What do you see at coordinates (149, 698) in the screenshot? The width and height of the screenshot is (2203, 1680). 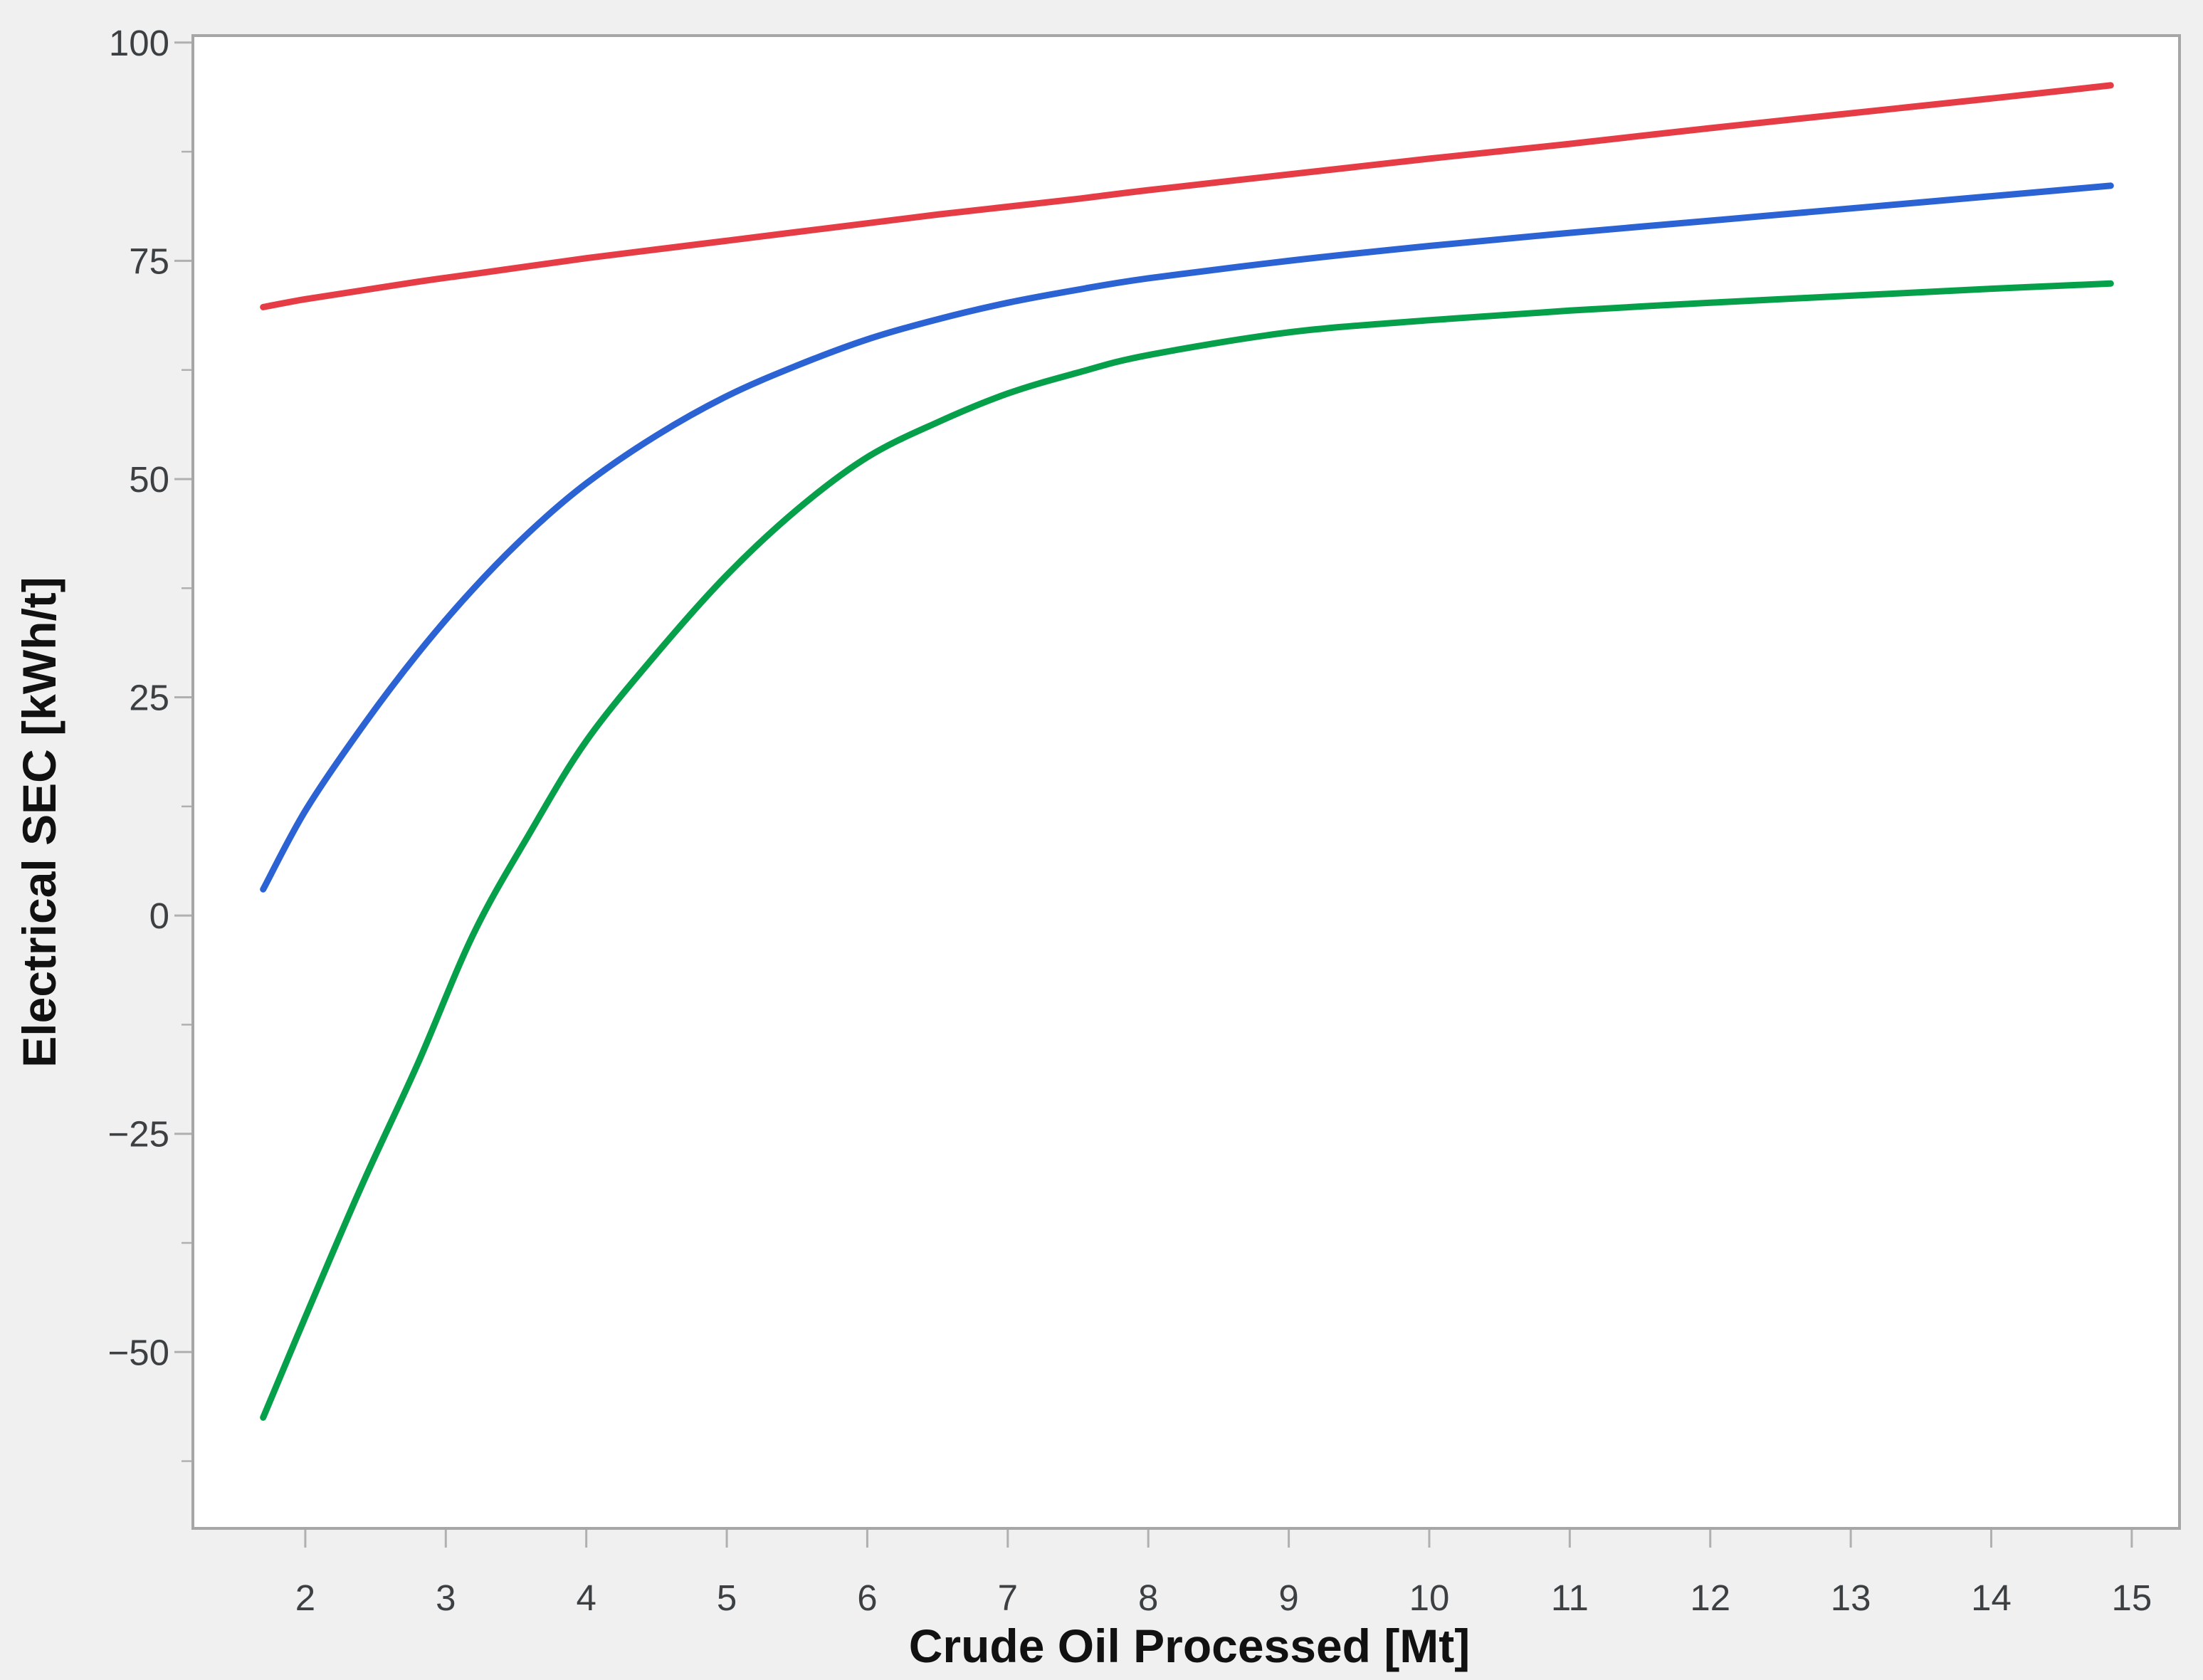 I see `y-tick-label: 25` at bounding box center [149, 698].